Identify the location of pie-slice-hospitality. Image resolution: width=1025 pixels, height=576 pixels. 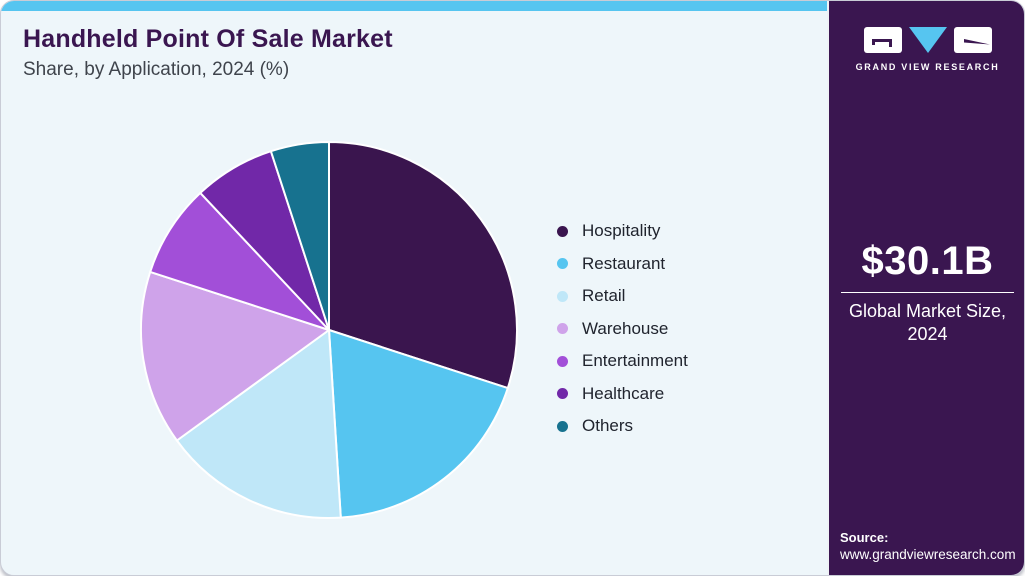
(423, 265).